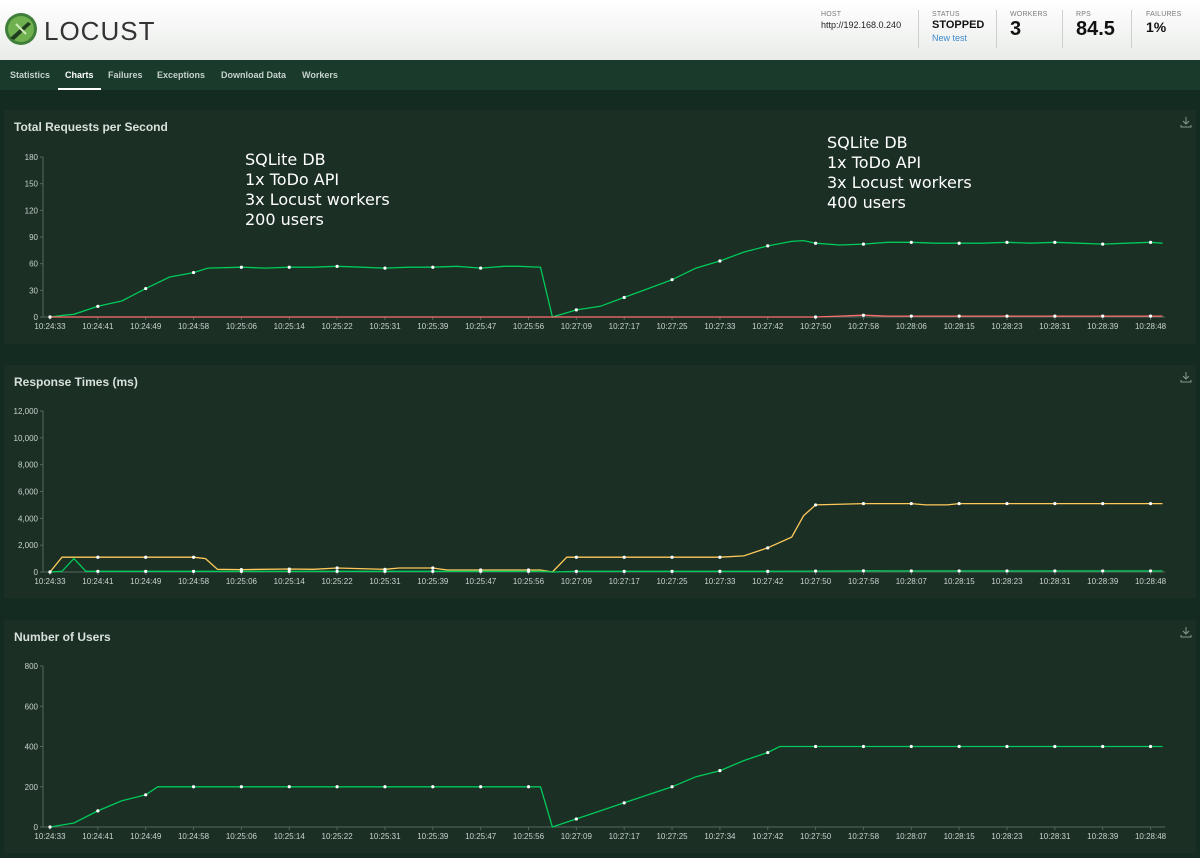 The height and width of the screenshot is (858, 1200). Describe the element at coordinates (146, 326) in the screenshot. I see `x-tick-label: 10:24:49` at that location.